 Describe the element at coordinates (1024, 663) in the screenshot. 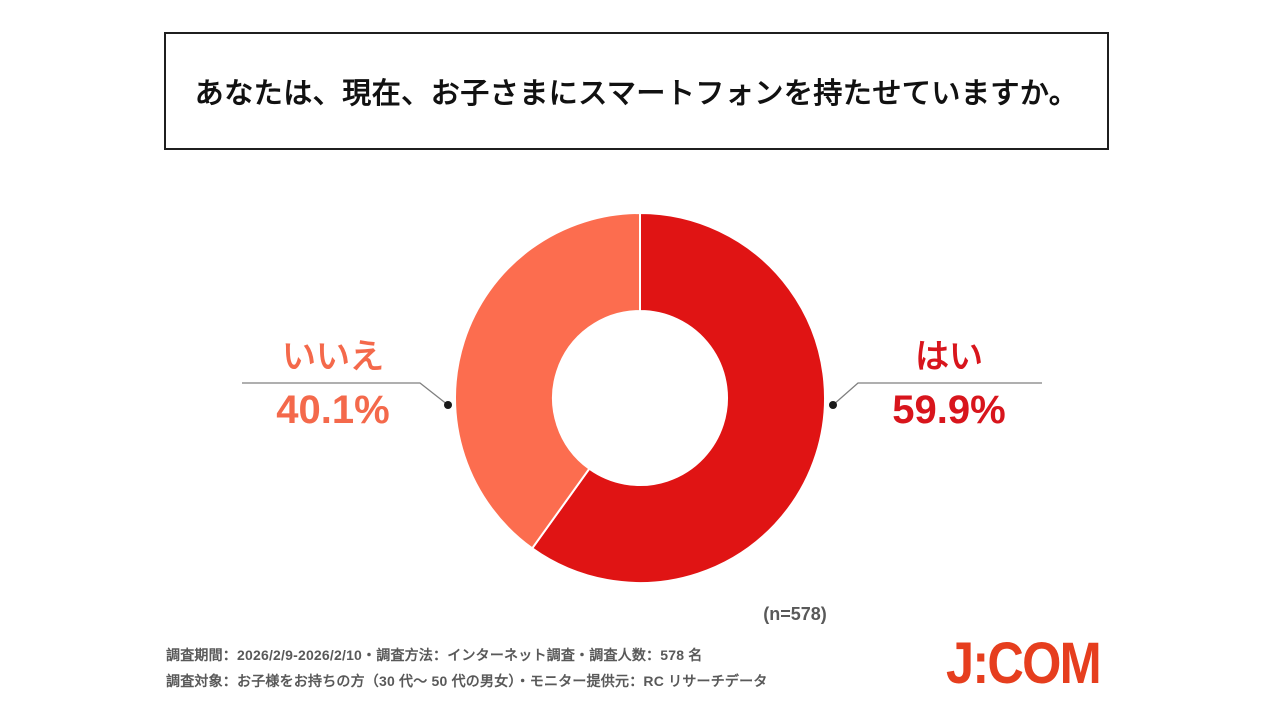

I see `jcom-logo: J:COM` at that location.